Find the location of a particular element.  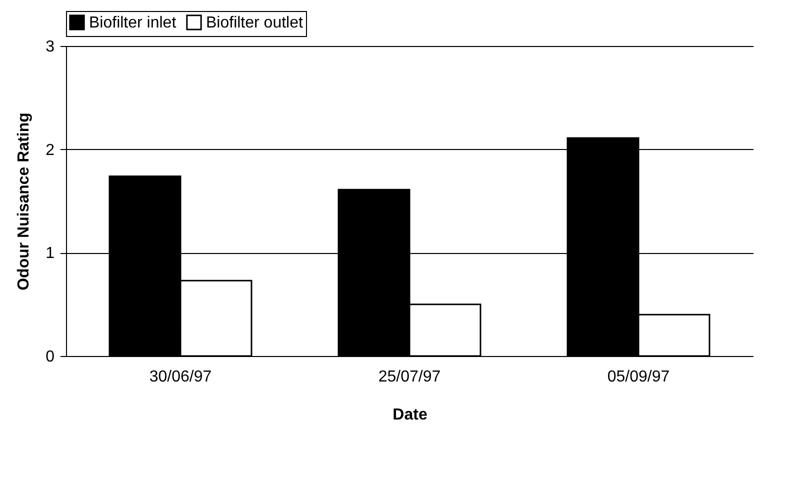

y-tick-label: 2 is located at coordinates (50, 150).